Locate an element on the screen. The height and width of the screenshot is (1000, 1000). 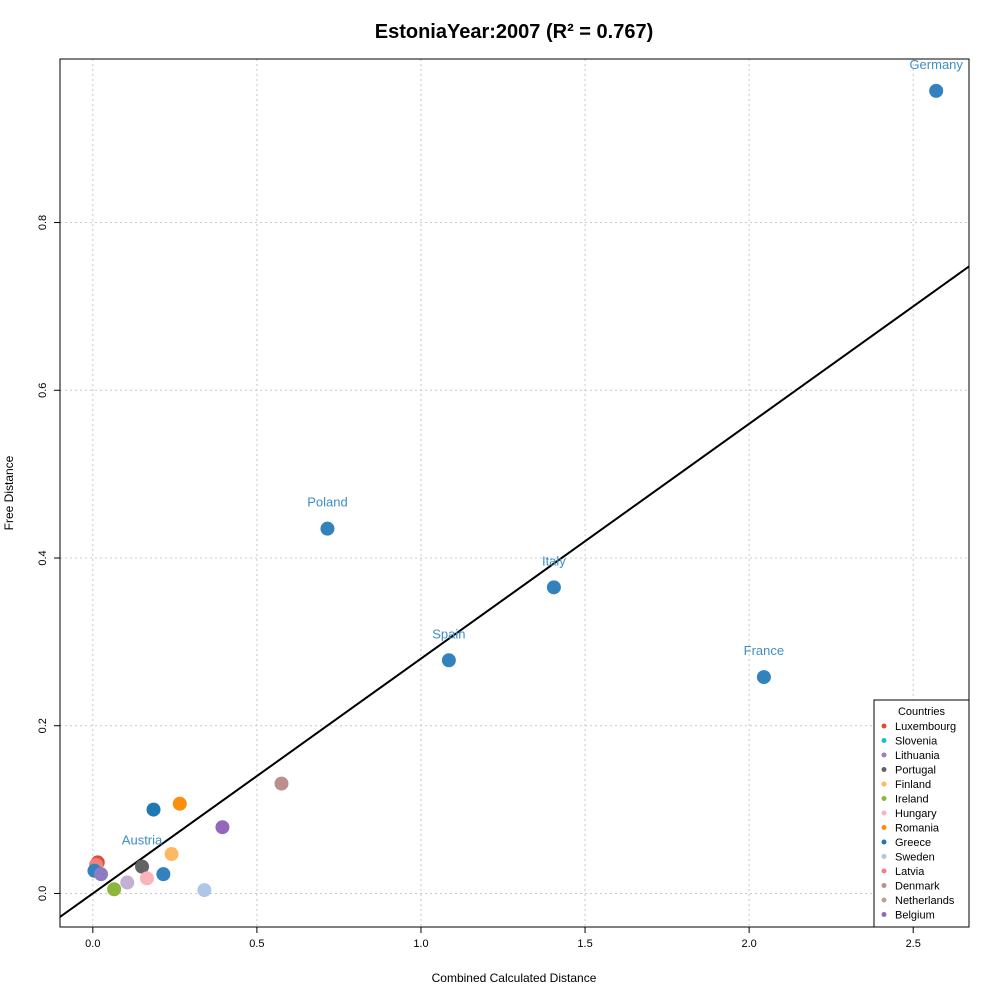
y-tick-label: 0.2 is located at coordinates (43, 725).